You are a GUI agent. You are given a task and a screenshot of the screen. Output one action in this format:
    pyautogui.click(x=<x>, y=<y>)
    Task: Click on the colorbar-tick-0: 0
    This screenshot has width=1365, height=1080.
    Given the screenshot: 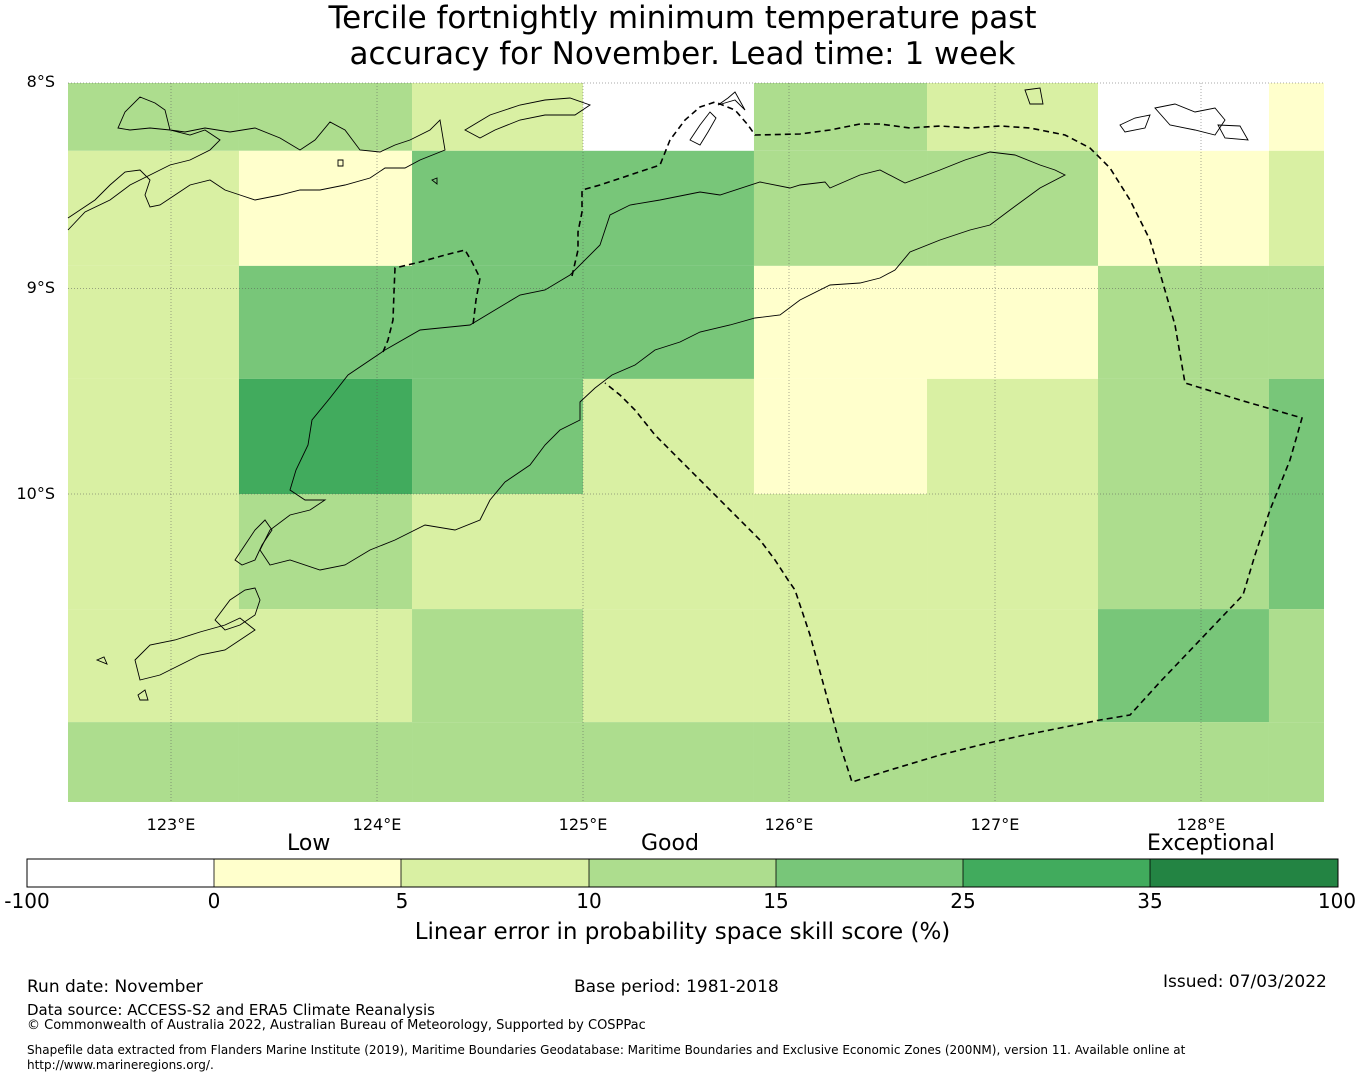 What is the action you would take?
    pyautogui.click(x=214, y=901)
    